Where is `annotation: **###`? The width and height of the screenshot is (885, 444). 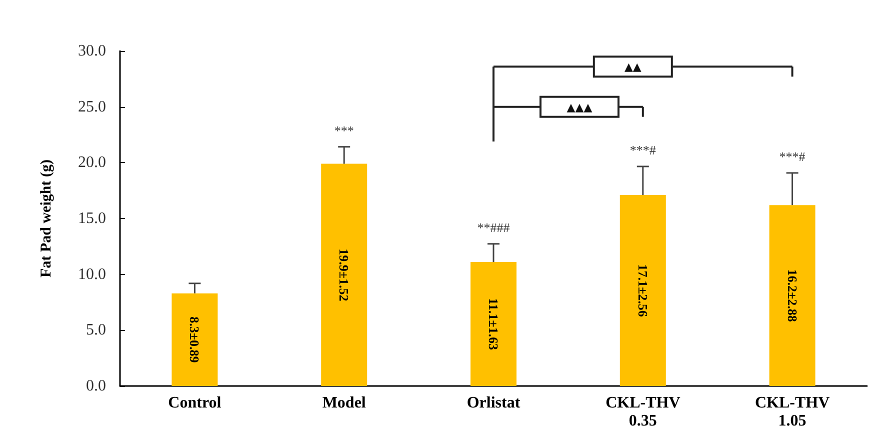
annotation: **### is located at coordinates (493, 227).